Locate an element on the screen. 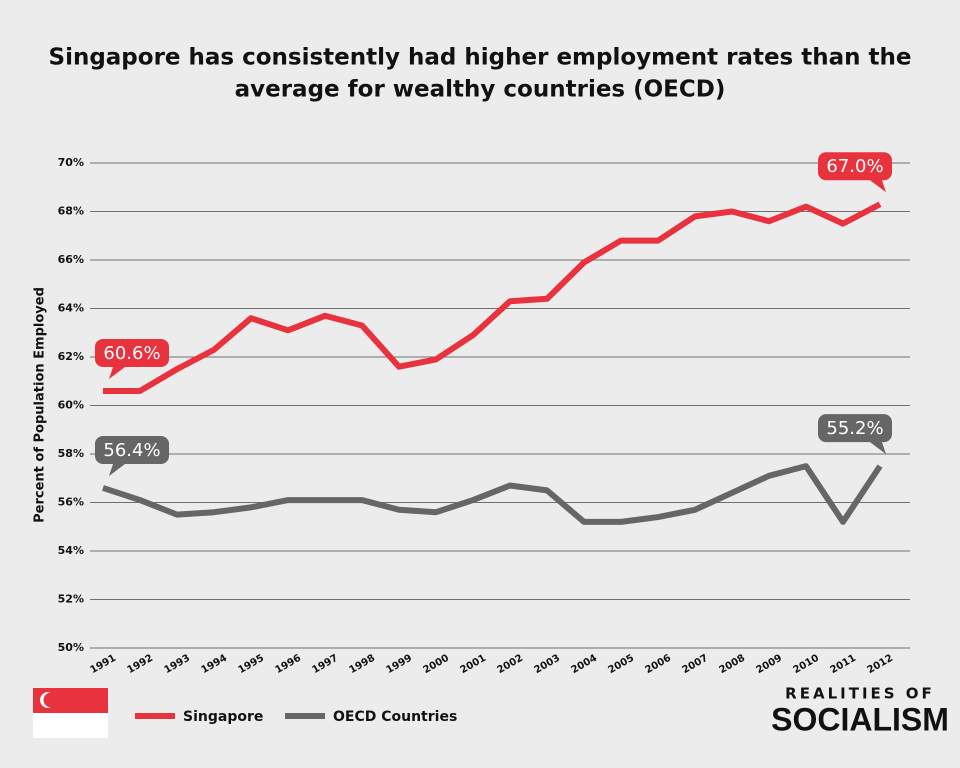  x-tick-label: 2012 is located at coordinates (880, 664).